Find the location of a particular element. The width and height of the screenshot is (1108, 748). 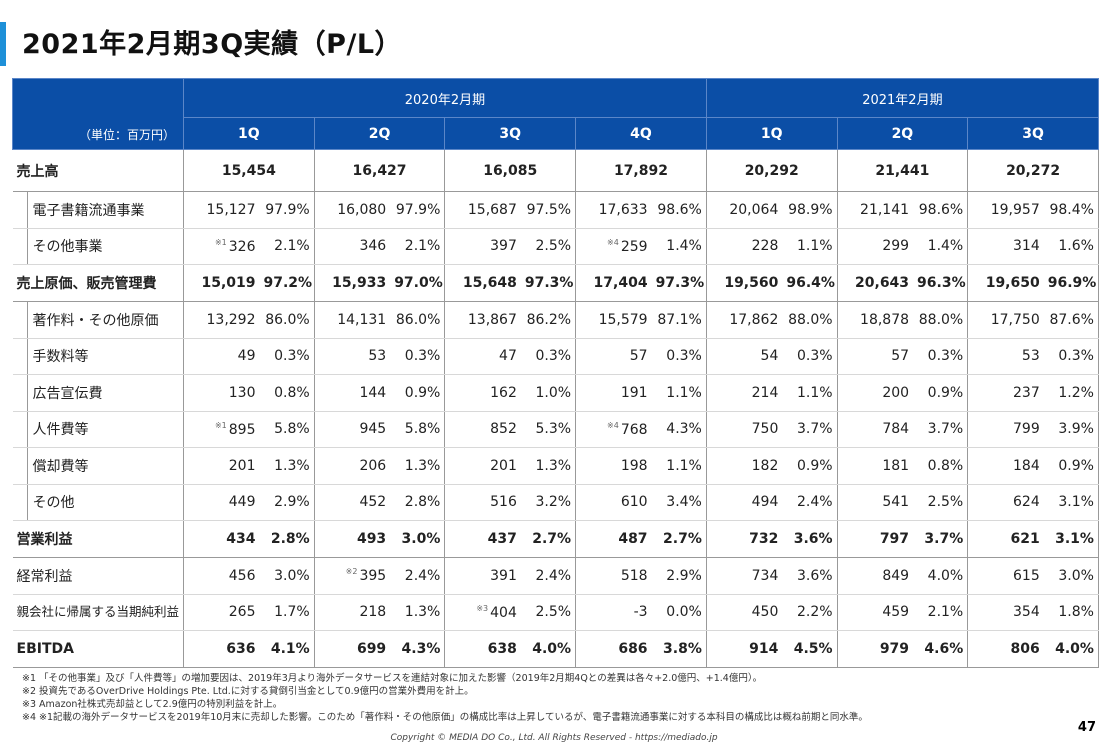

cell-ratio: 2.2% is located at coordinates (810, 612).